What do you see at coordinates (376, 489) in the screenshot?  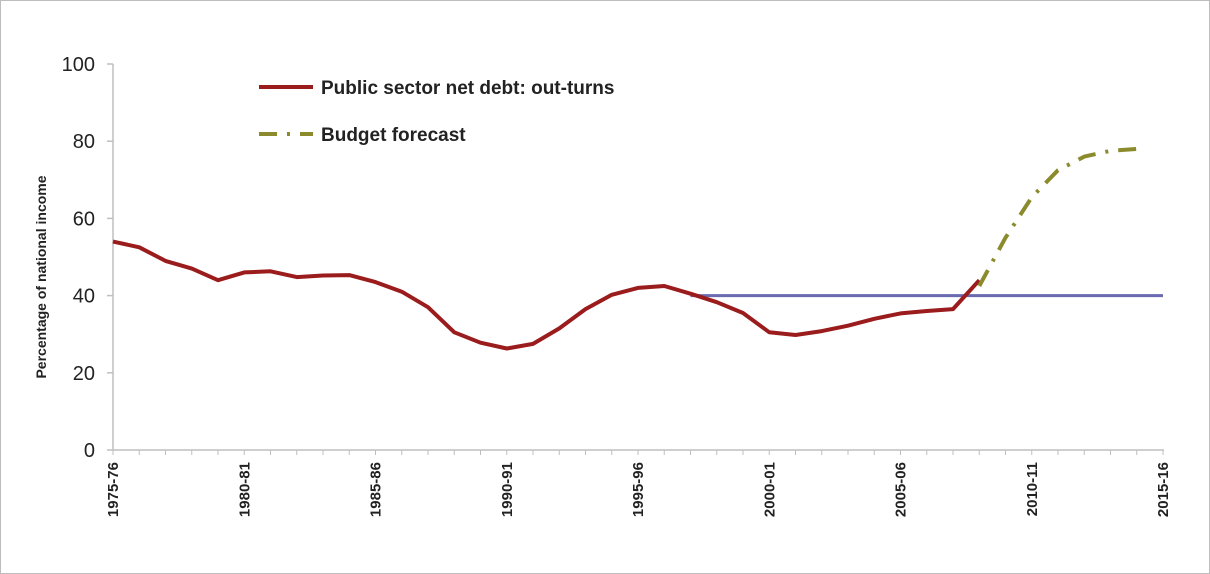 I see `x-tick-label: 1985-86` at bounding box center [376, 489].